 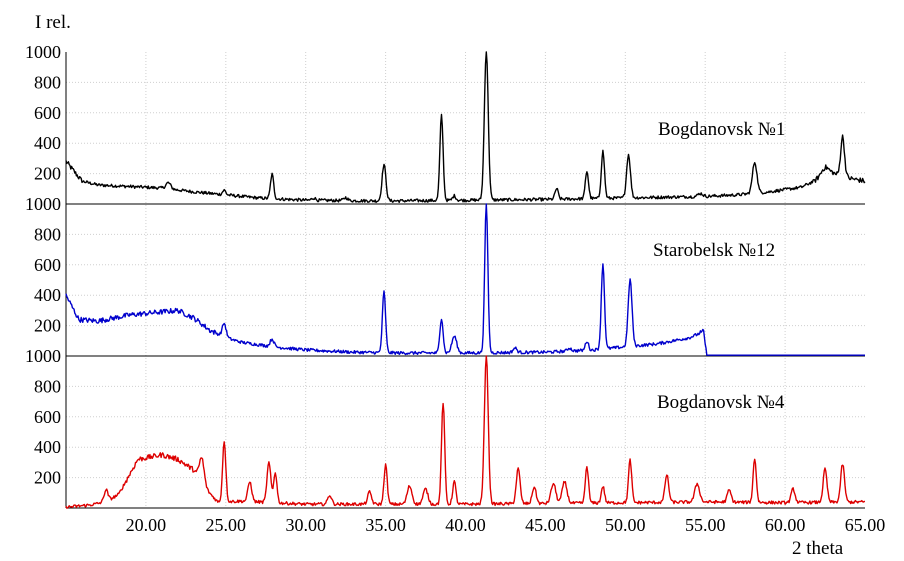 What do you see at coordinates (714, 250) in the screenshot?
I see `series-label: Starobelsk №12` at bounding box center [714, 250].